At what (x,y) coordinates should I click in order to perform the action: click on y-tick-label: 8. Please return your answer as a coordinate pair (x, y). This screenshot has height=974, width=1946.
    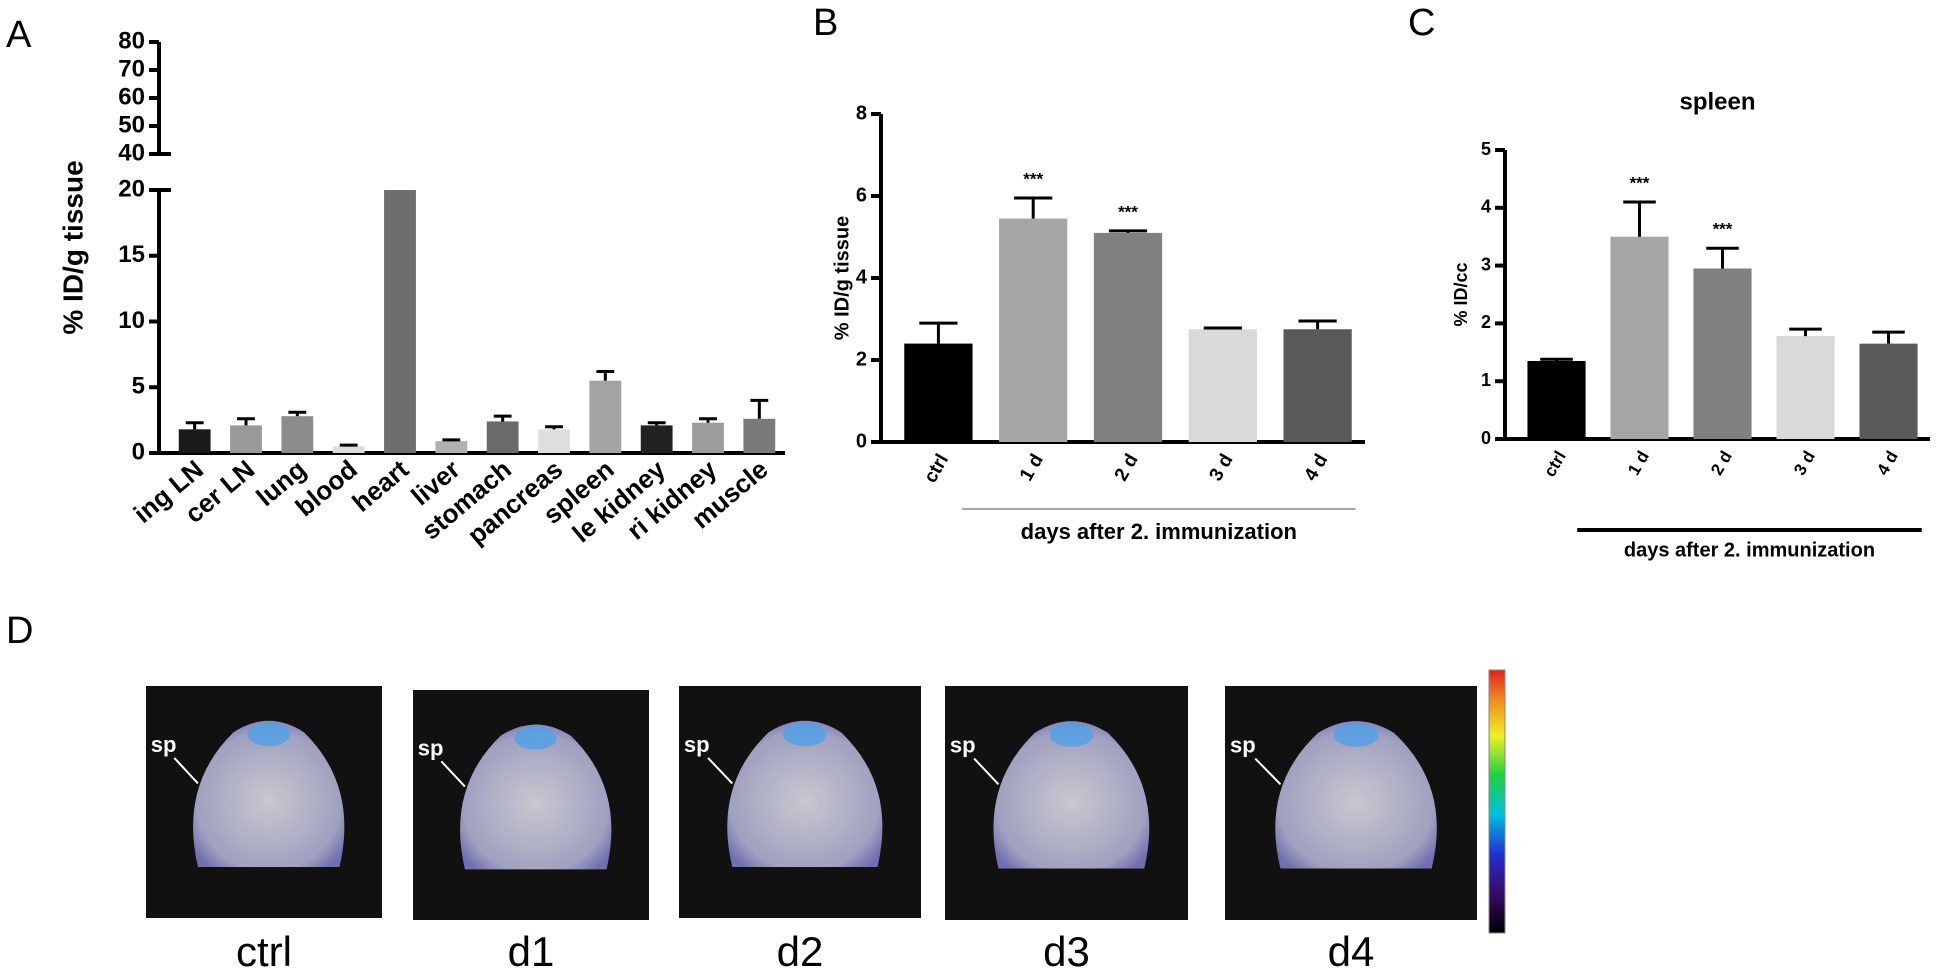
    Looking at the image, I should click on (861, 113).